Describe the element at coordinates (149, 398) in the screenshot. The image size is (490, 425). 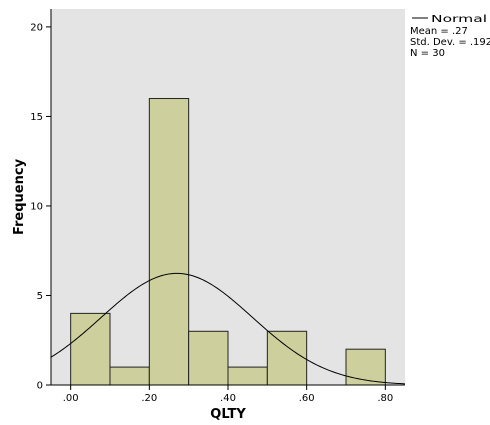
I see `x-tick-label: .20` at that location.